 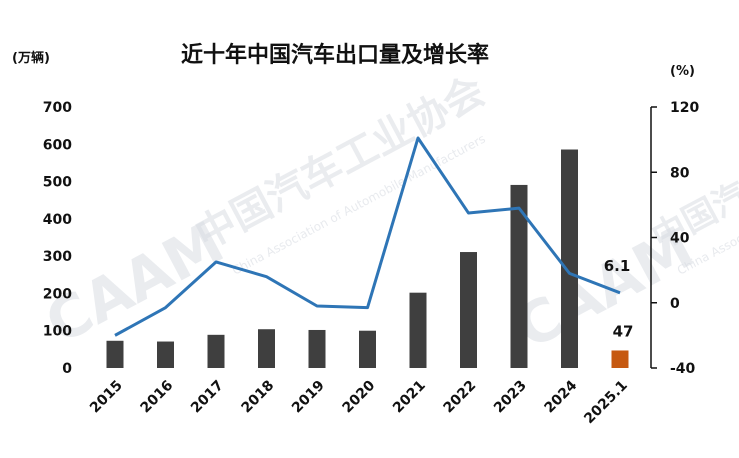 I want to click on bar-last-label: 47, so click(x=623, y=331).